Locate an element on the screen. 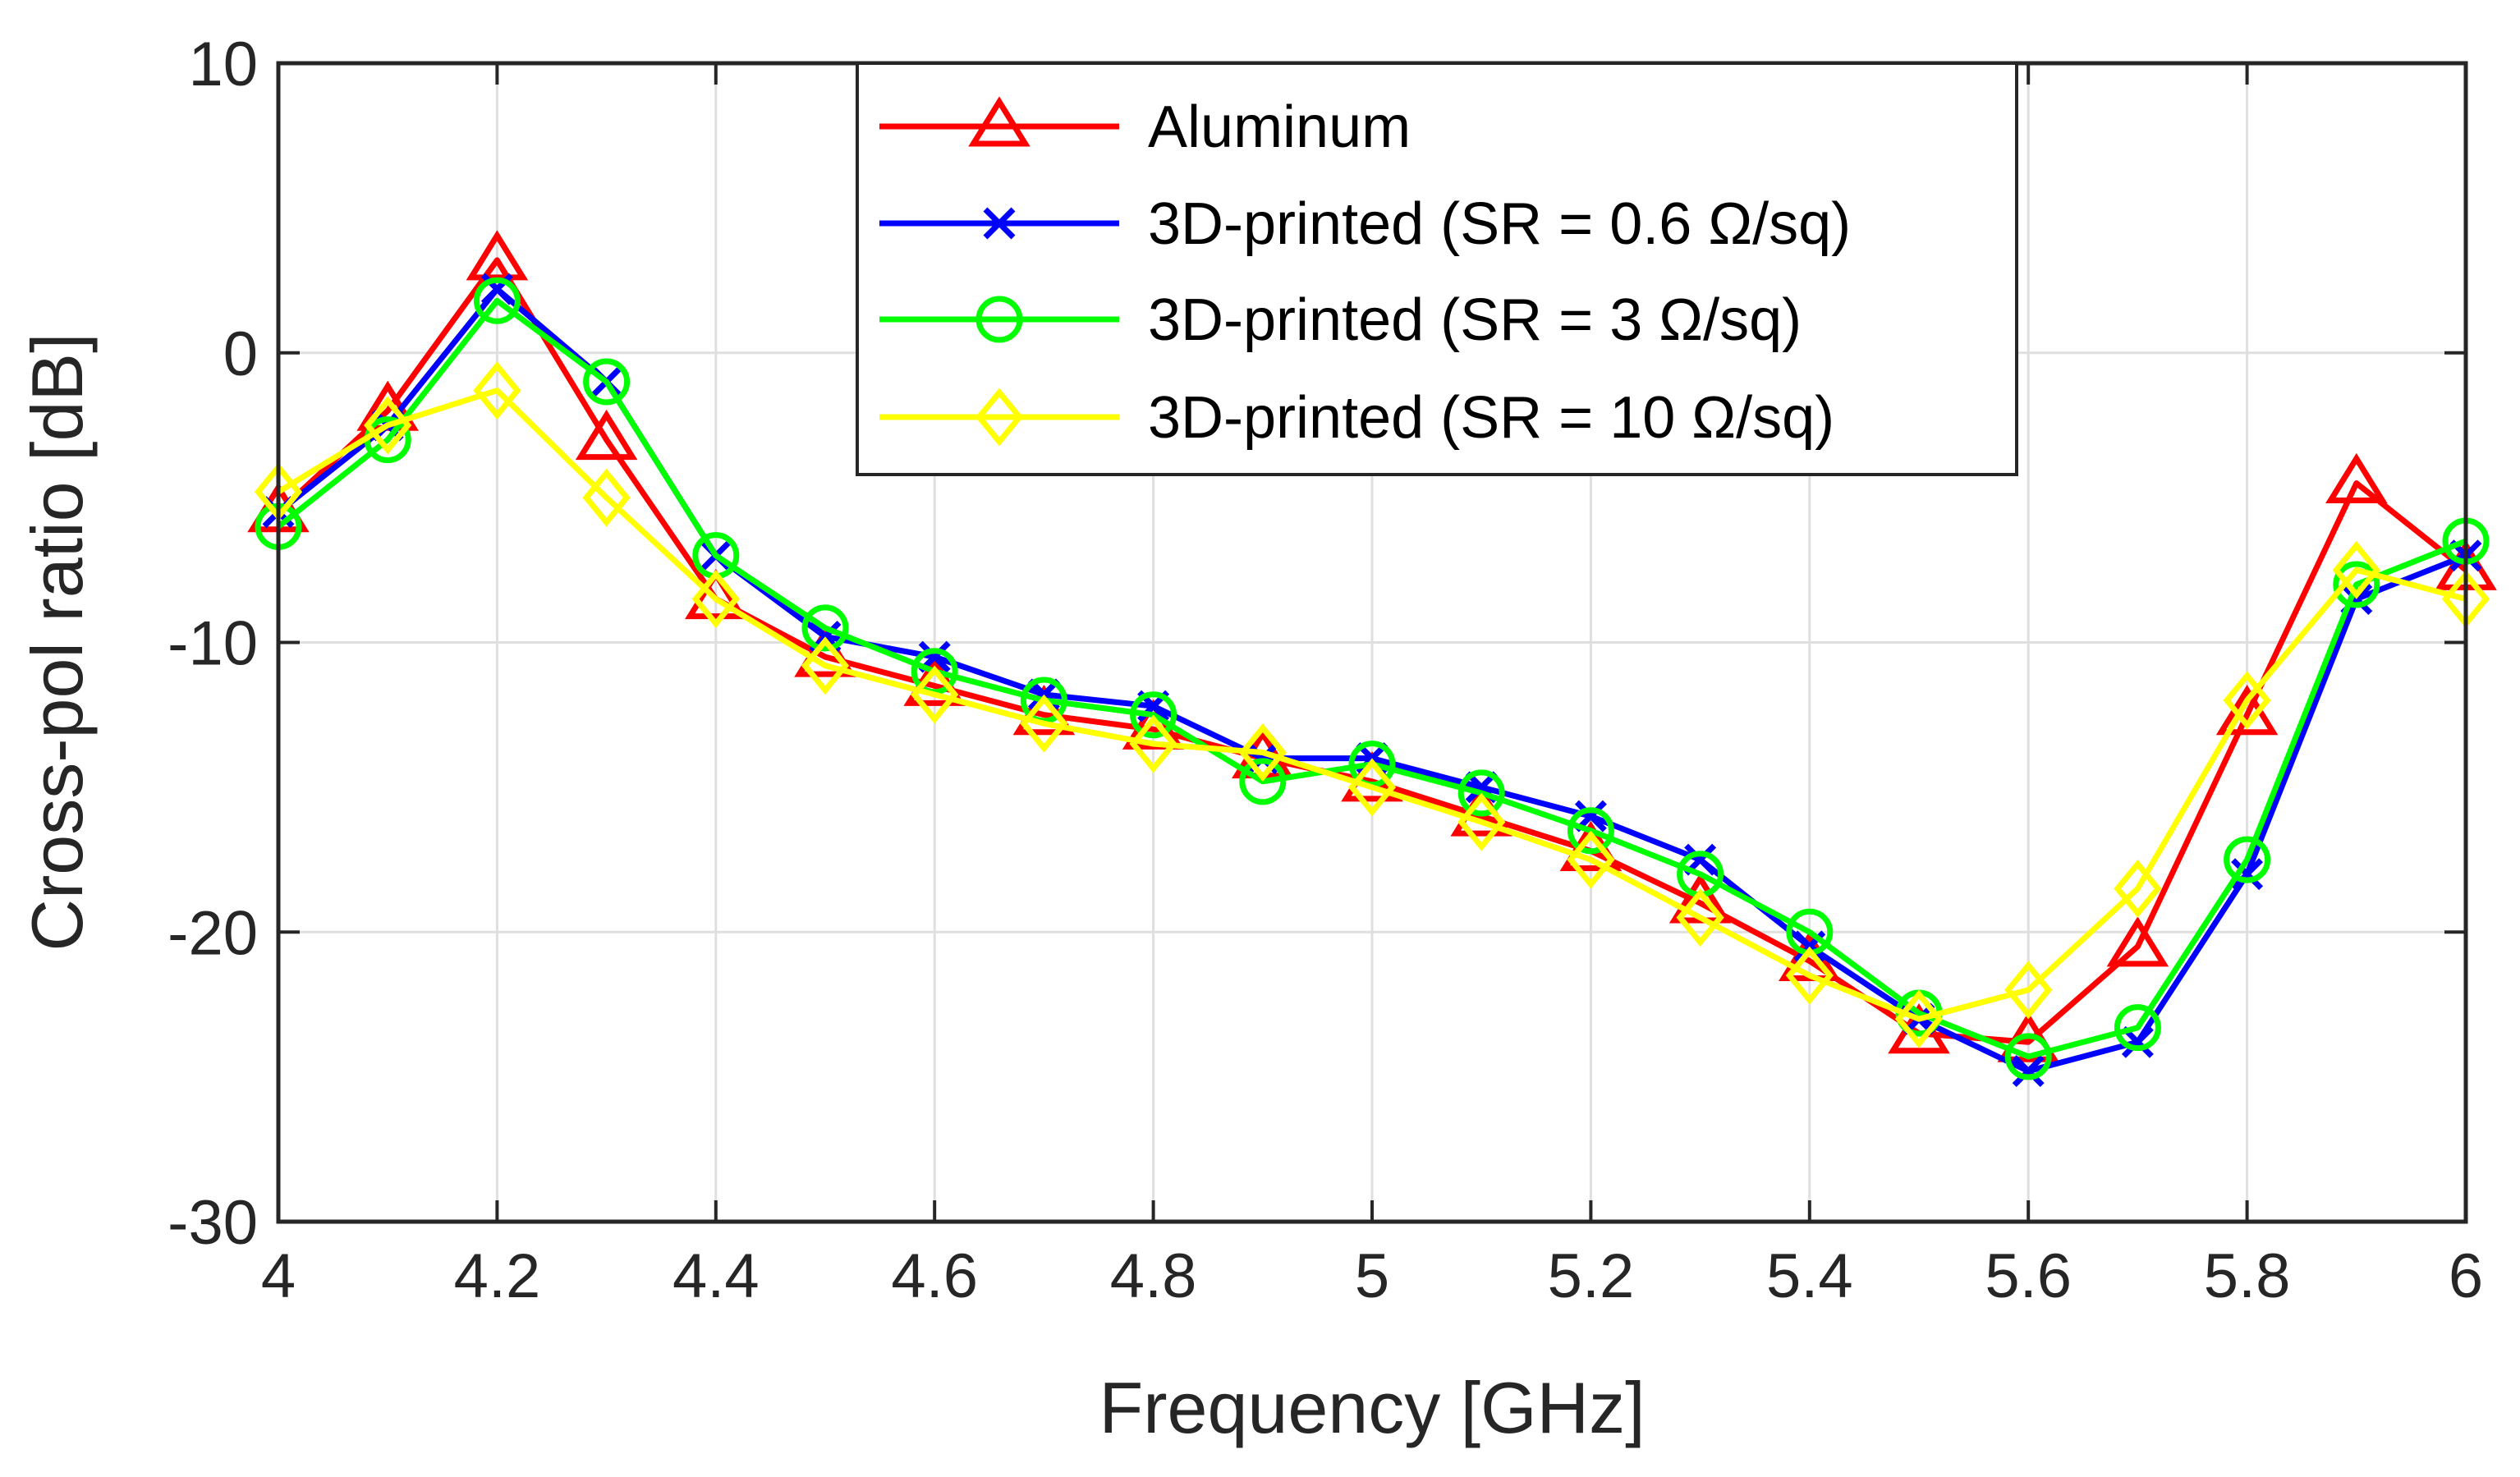 Image resolution: width=2520 pixels, height=1477 pixels. x-tick-label: 4.2 is located at coordinates (497, 1276).